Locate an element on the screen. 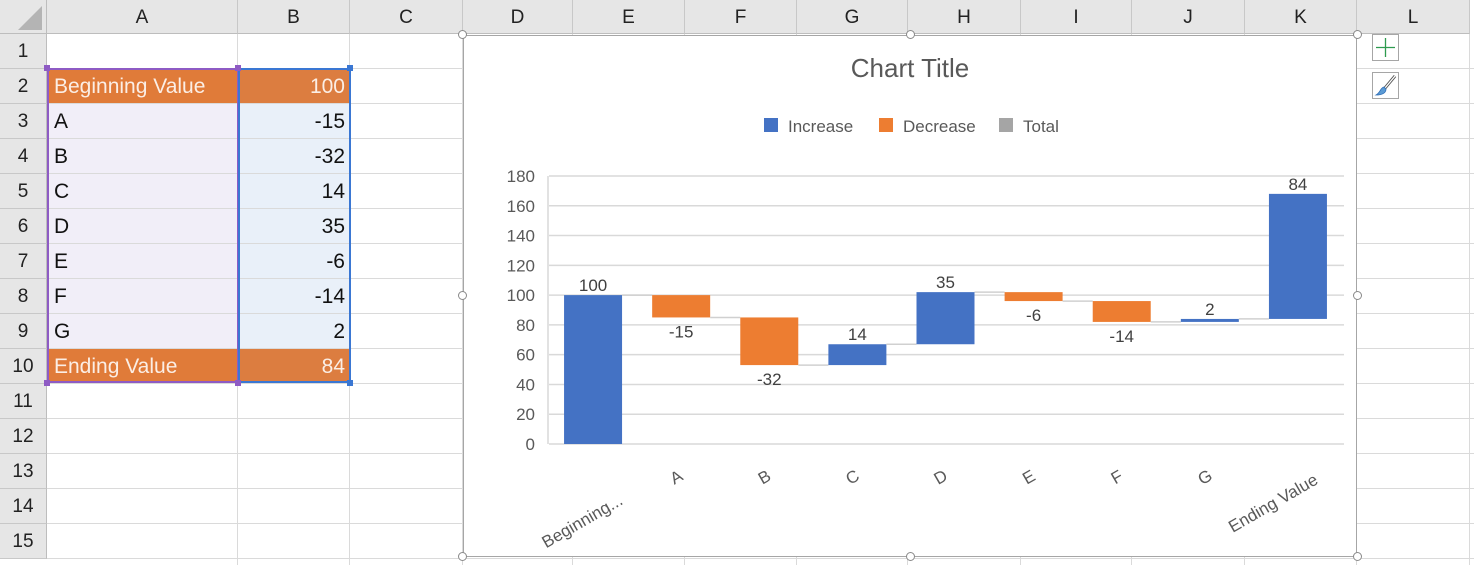 The width and height of the screenshot is (1474, 565). chart-title: Chart Title is located at coordinates (910, 68).